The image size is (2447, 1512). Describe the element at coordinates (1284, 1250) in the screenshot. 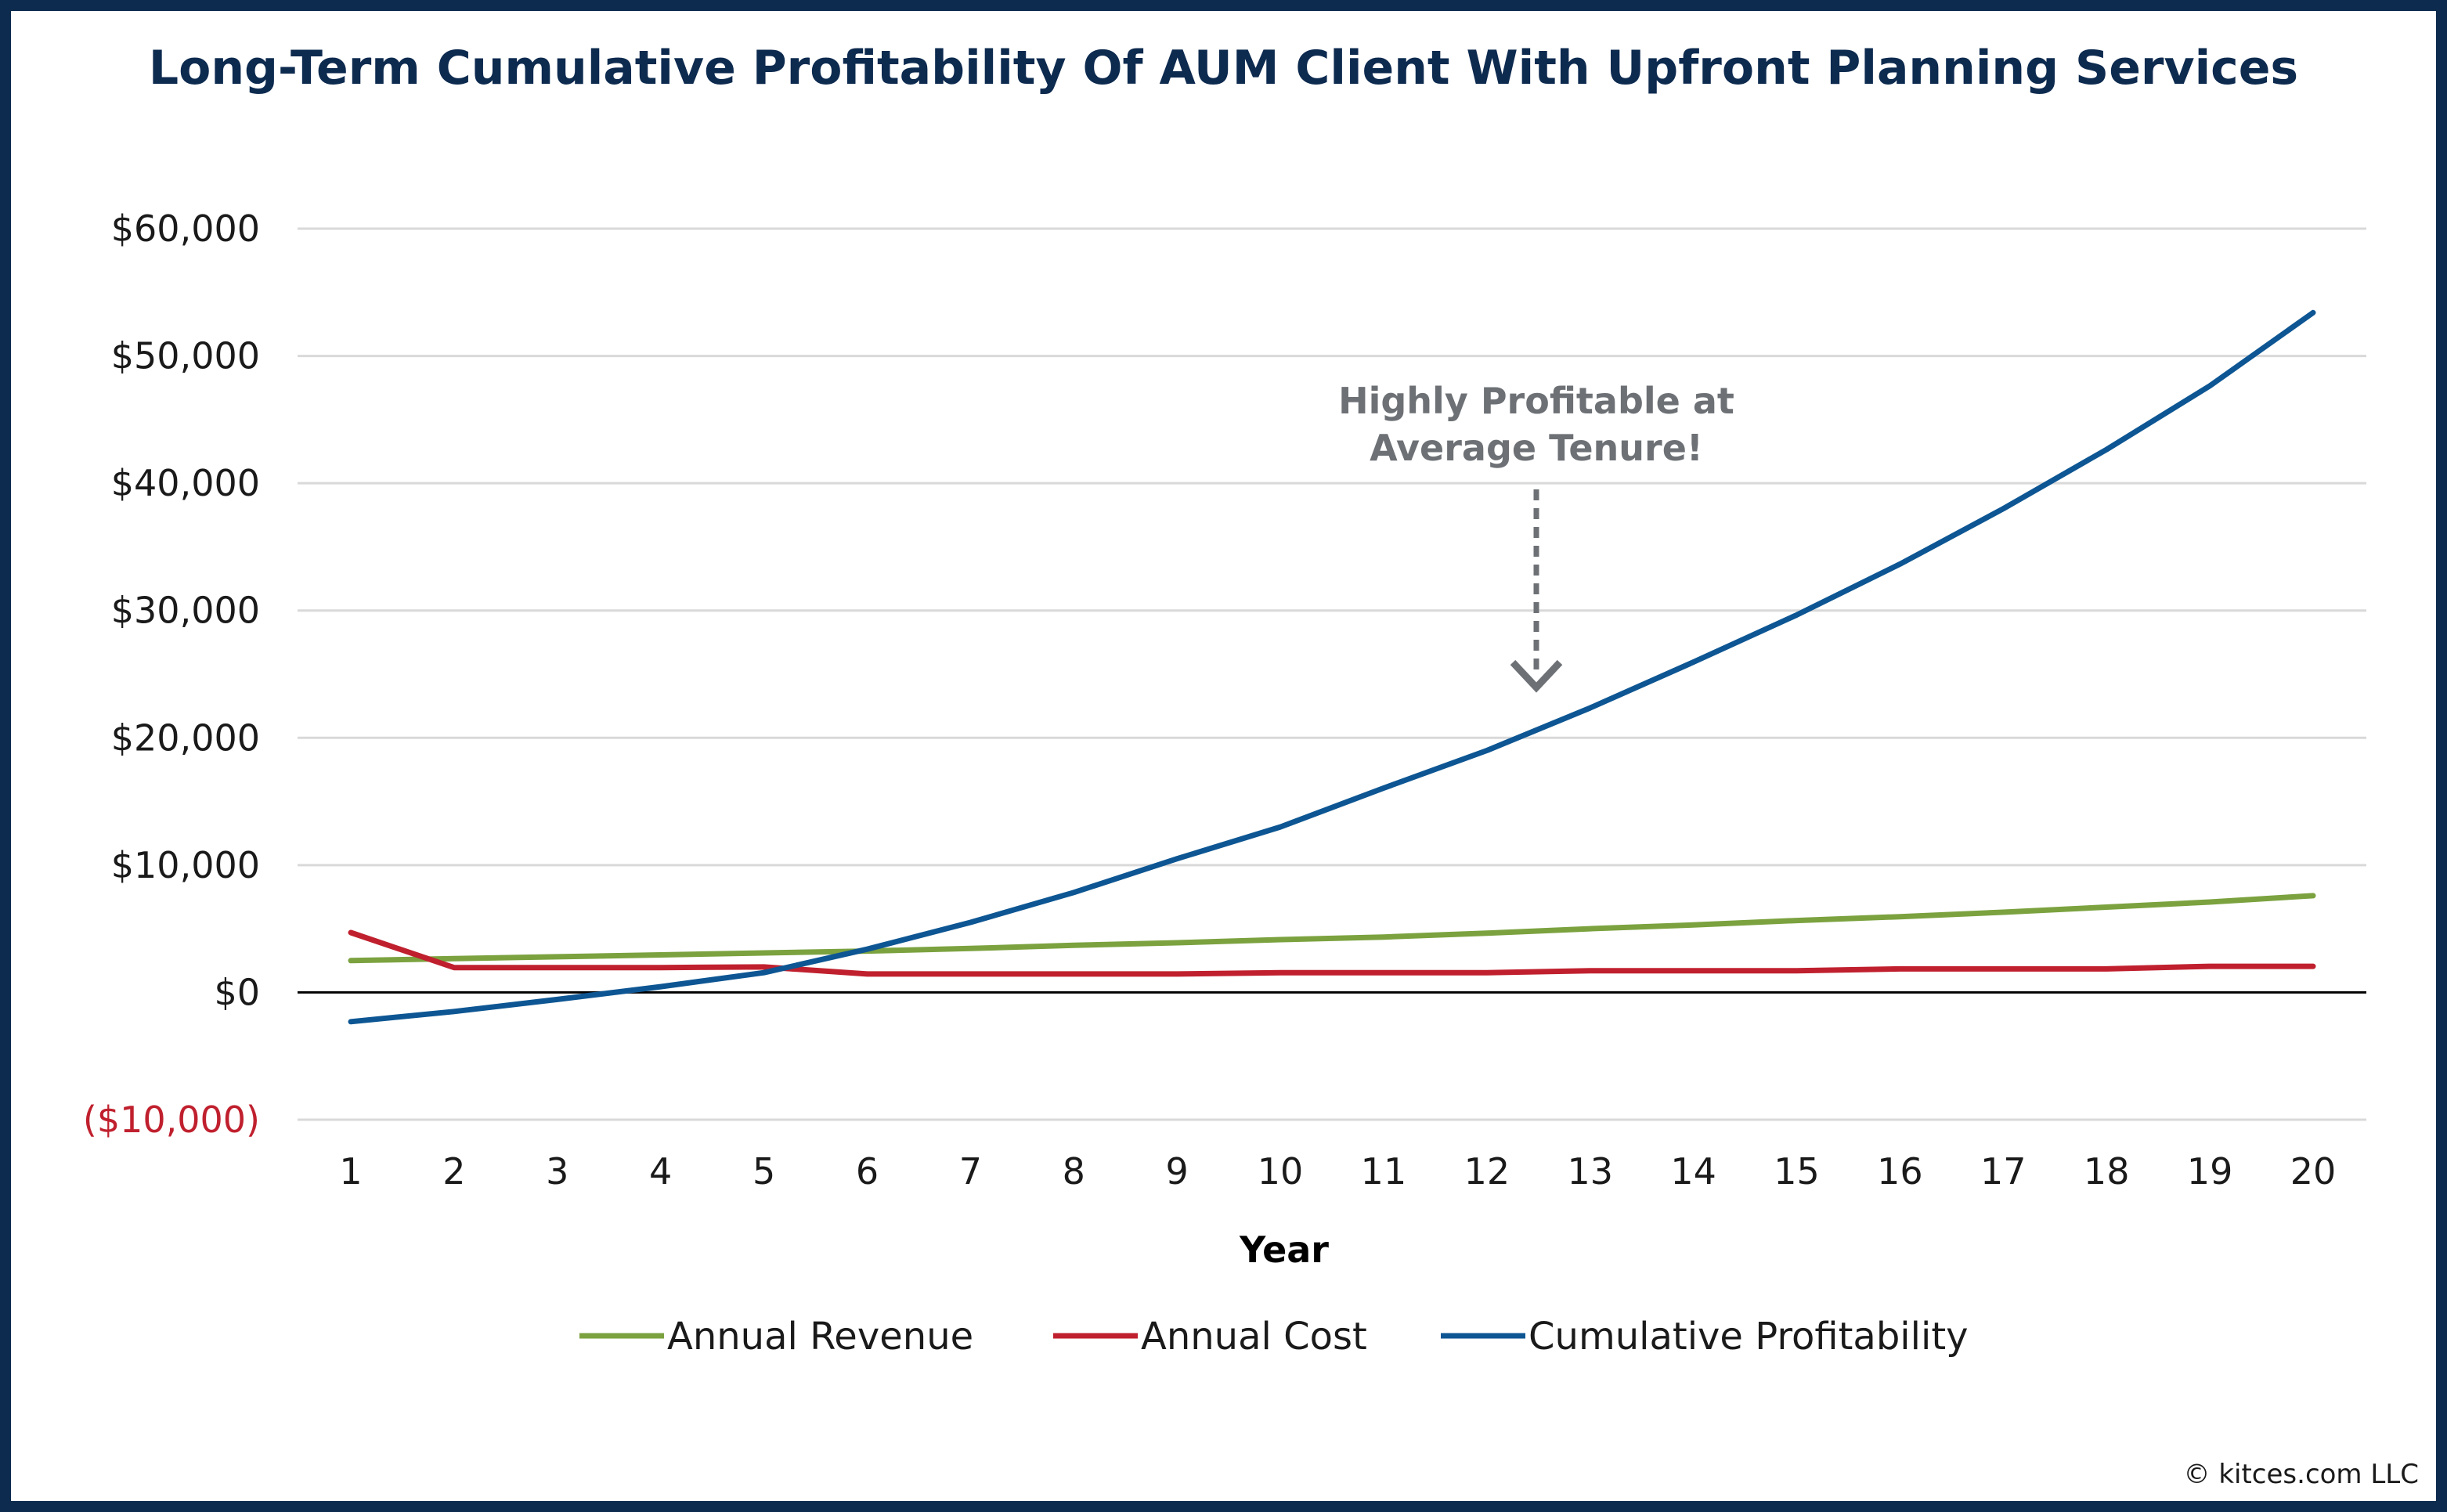

I see `x-axis-label: Year` at that location.